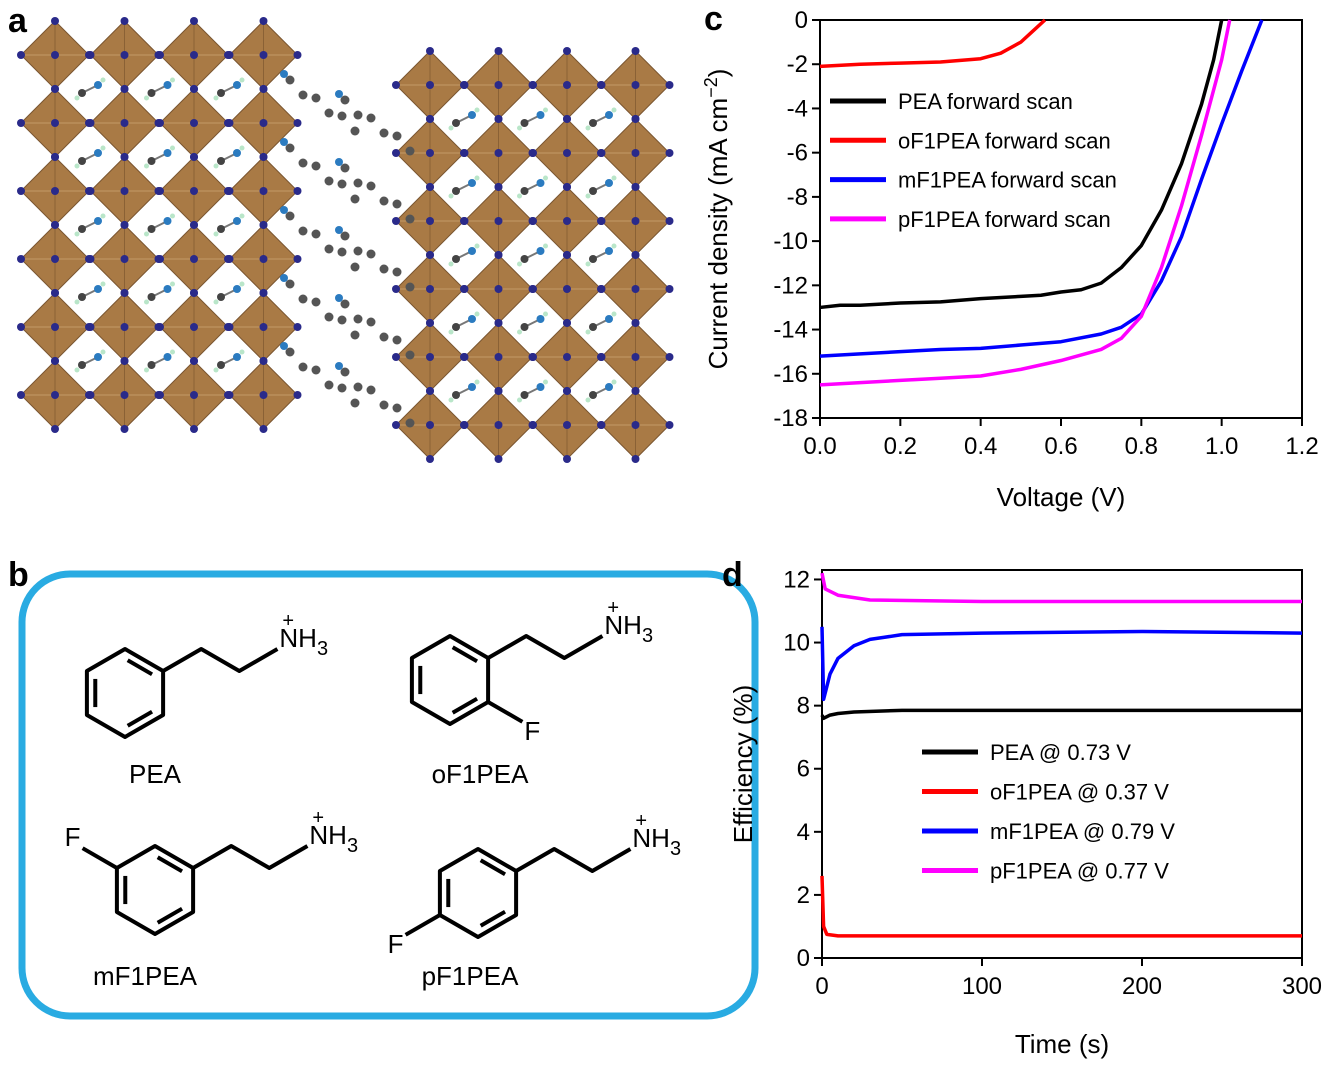 The image size is (1328, 1065). Describe the element at coordinates (711, 87) in the screenshot. I see `y-axis-label-superscript: −2` at that location.